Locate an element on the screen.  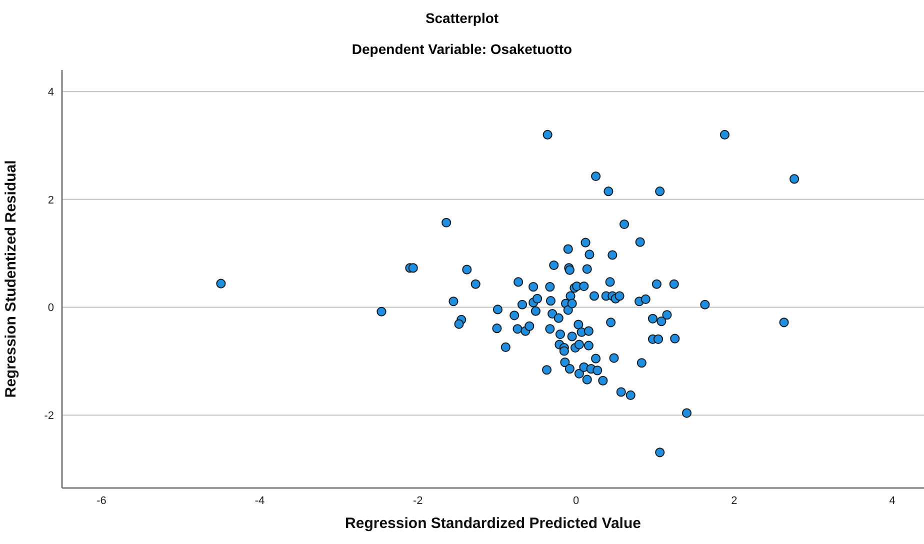
x-tick-label: -4 is located at coordinates (259, 500).